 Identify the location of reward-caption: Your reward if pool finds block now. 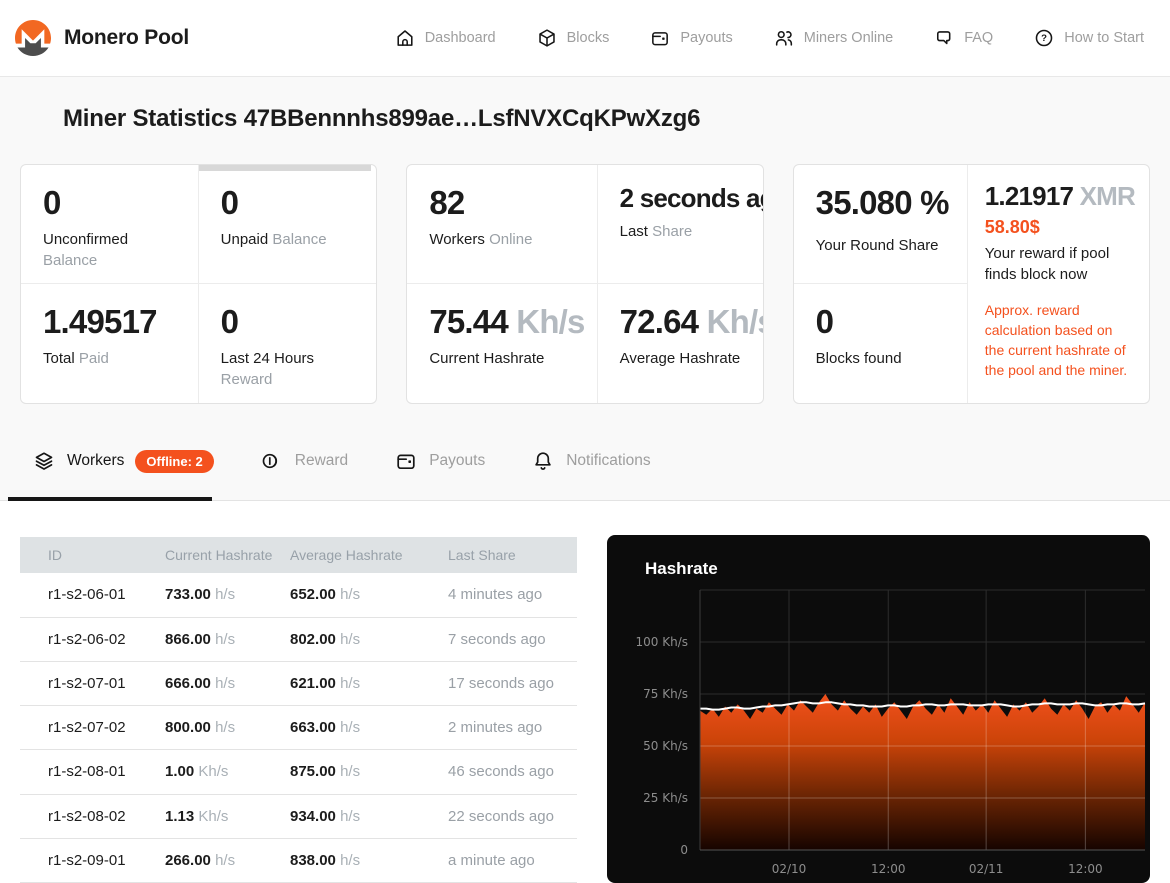
(1047, 263).